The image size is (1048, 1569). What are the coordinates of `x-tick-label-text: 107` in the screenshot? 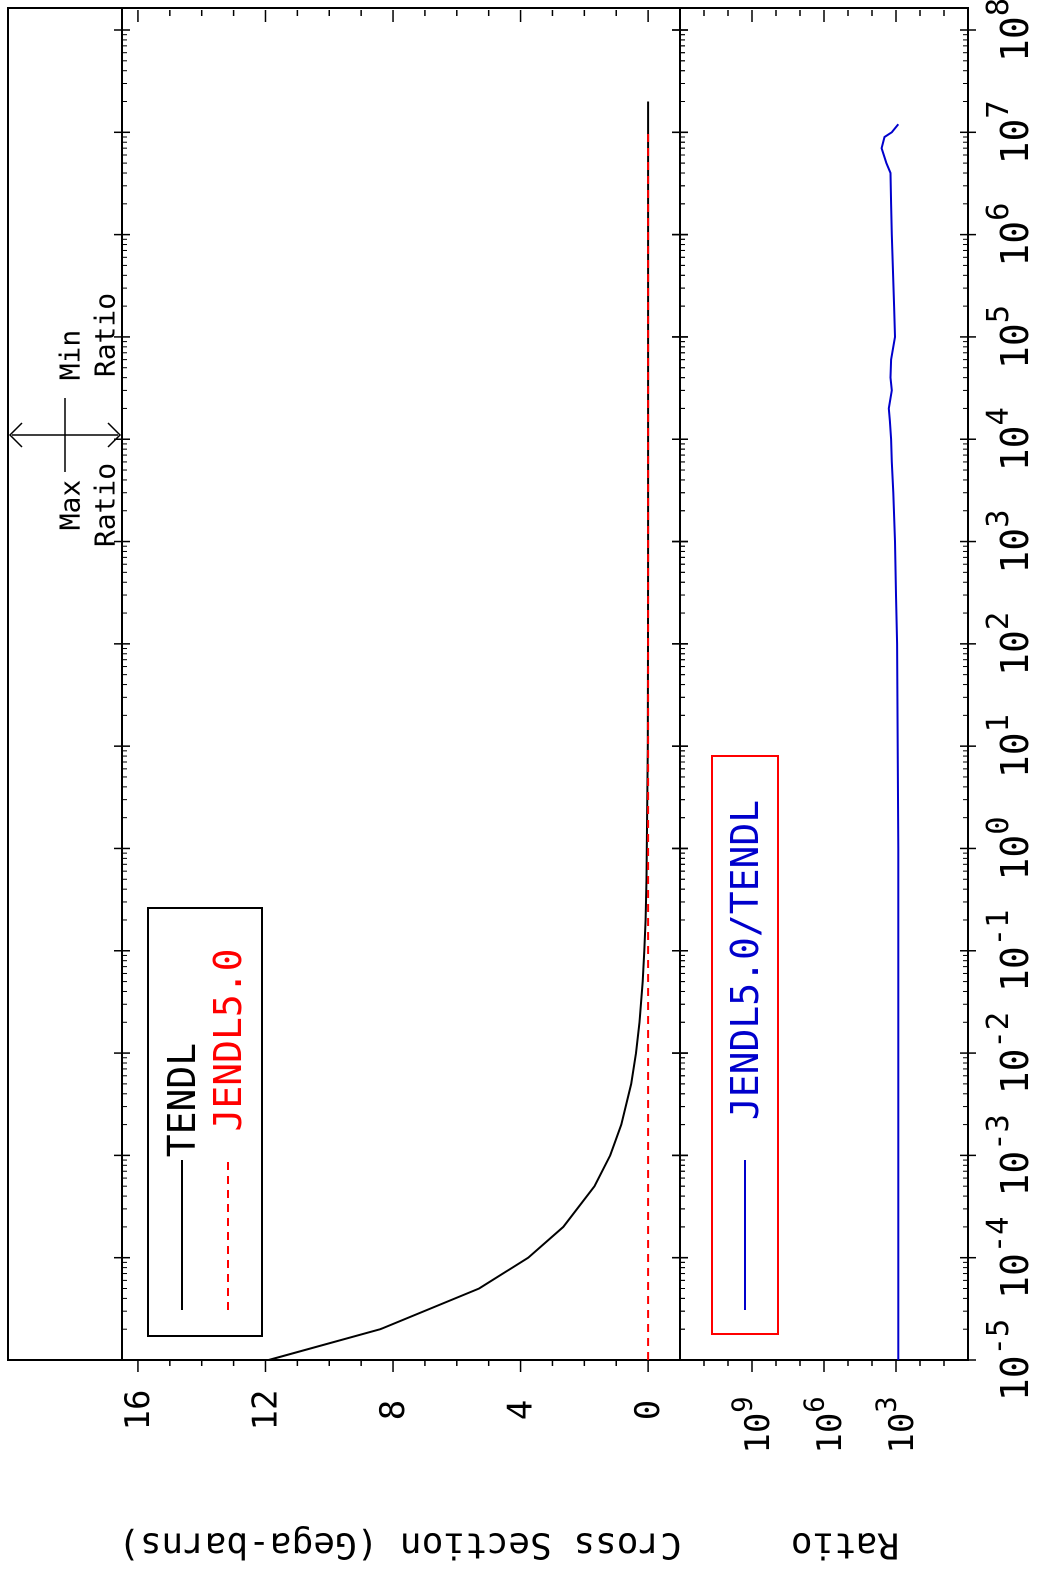 It's located at (1008, 132).